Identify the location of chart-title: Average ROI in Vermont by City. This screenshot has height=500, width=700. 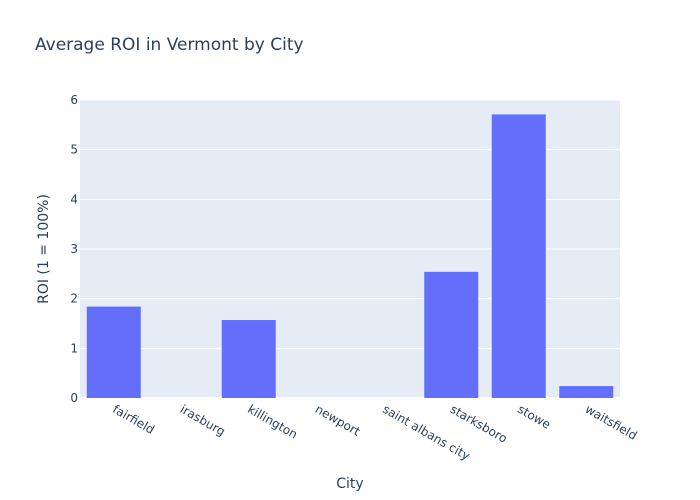
(169, 45).